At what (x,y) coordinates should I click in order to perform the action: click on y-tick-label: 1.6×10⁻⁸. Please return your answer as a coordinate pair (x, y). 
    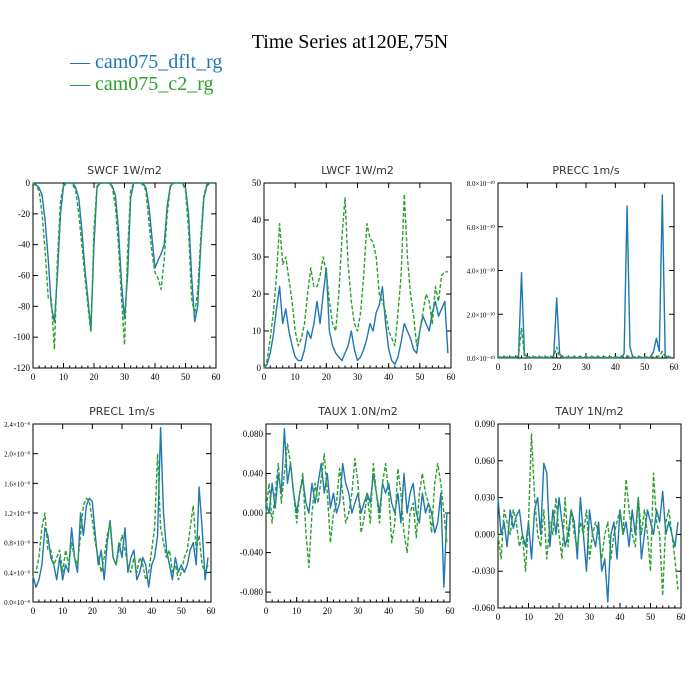
    Looking at the image, I should click on (17, 484).